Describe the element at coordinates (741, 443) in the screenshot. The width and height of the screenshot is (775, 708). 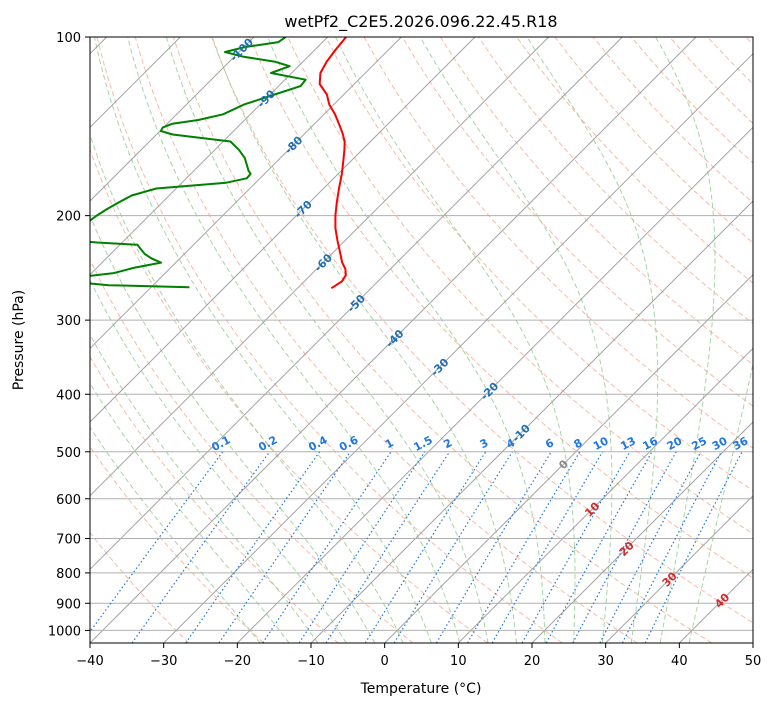
I see `mixing-ratio-label: 36` at that location.